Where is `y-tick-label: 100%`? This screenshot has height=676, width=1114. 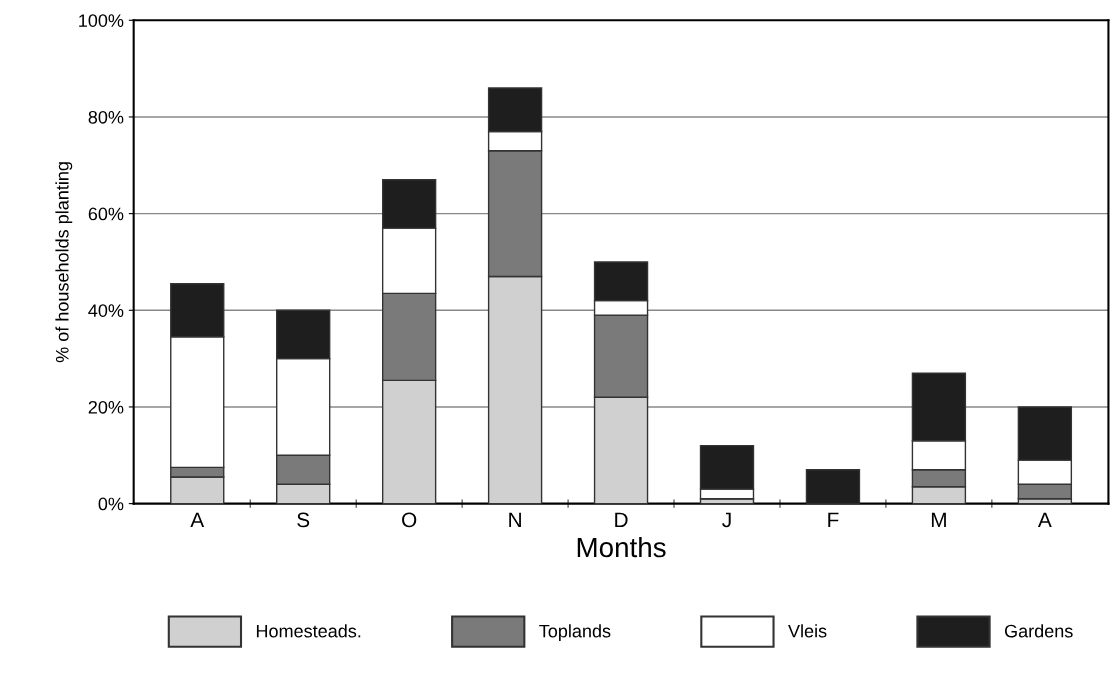
y-tick-label: 100% is located at coordinates (101, 20).